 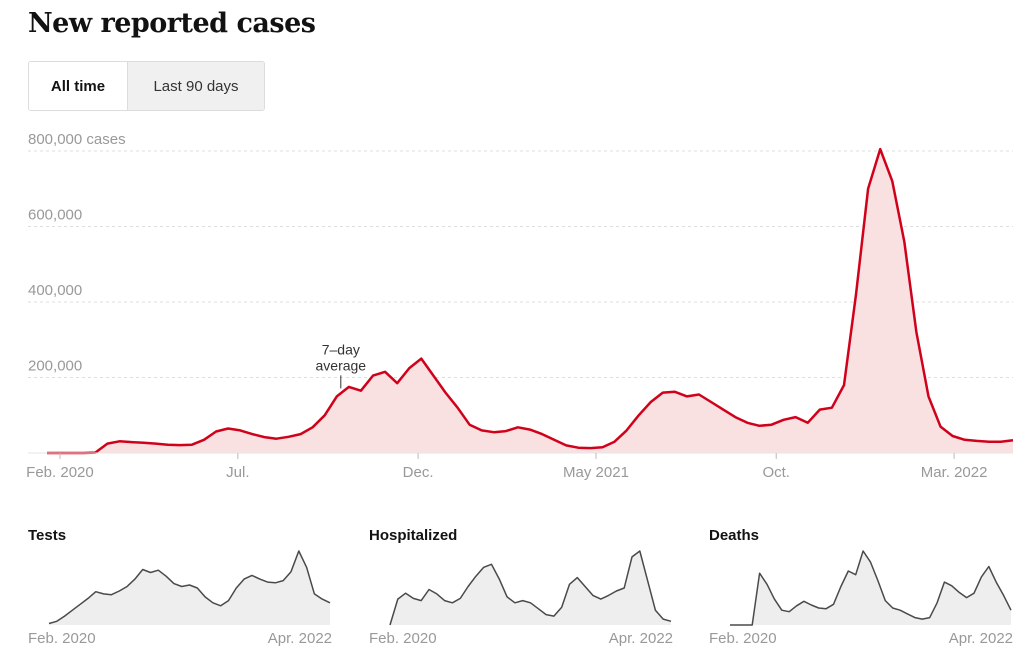 I want to click on x-tick-label: Mar. 2022, so click(x=954, y=472).